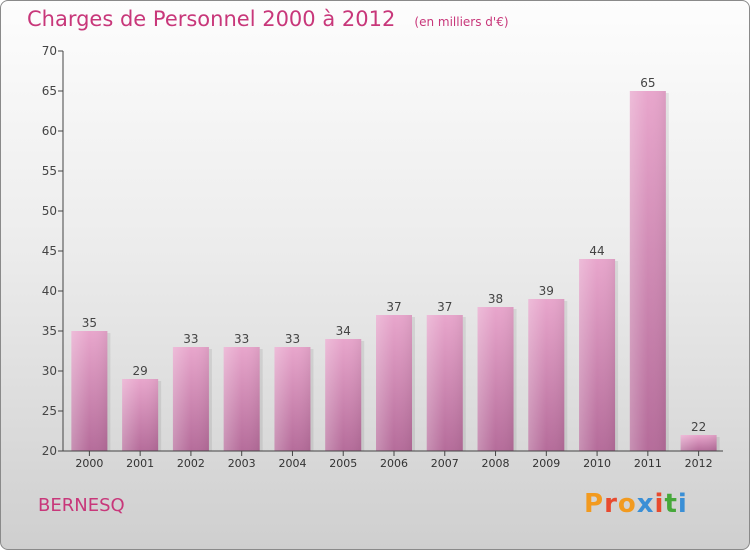 The image size is (750, 550). What do you see at coordinates (343, 331) in the screenshot?
I see `data-label: 34` at bounding box center [343, 331].